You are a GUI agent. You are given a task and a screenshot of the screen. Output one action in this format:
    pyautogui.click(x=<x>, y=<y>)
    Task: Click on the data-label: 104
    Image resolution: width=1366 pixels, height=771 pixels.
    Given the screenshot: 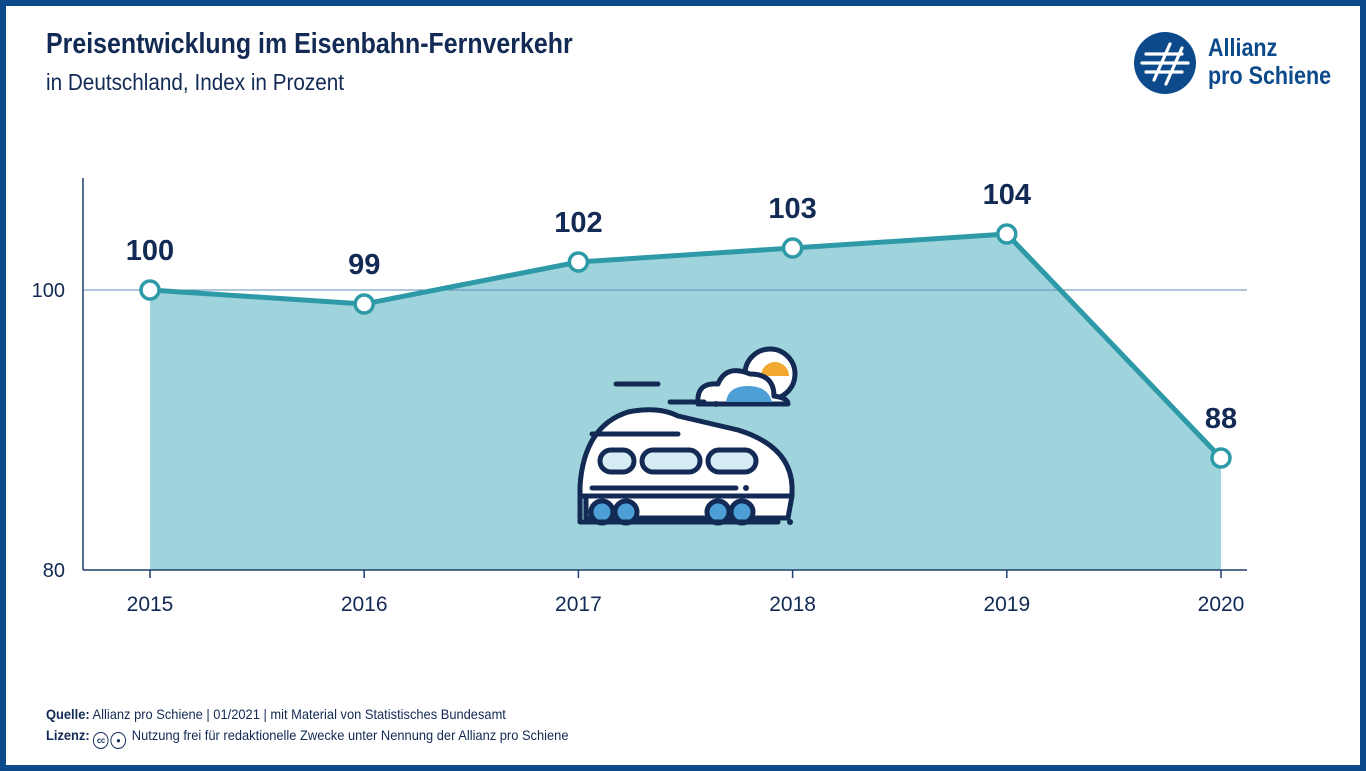 What is the action you would take?
    pyautogui.click(x=1007, y=195)
    